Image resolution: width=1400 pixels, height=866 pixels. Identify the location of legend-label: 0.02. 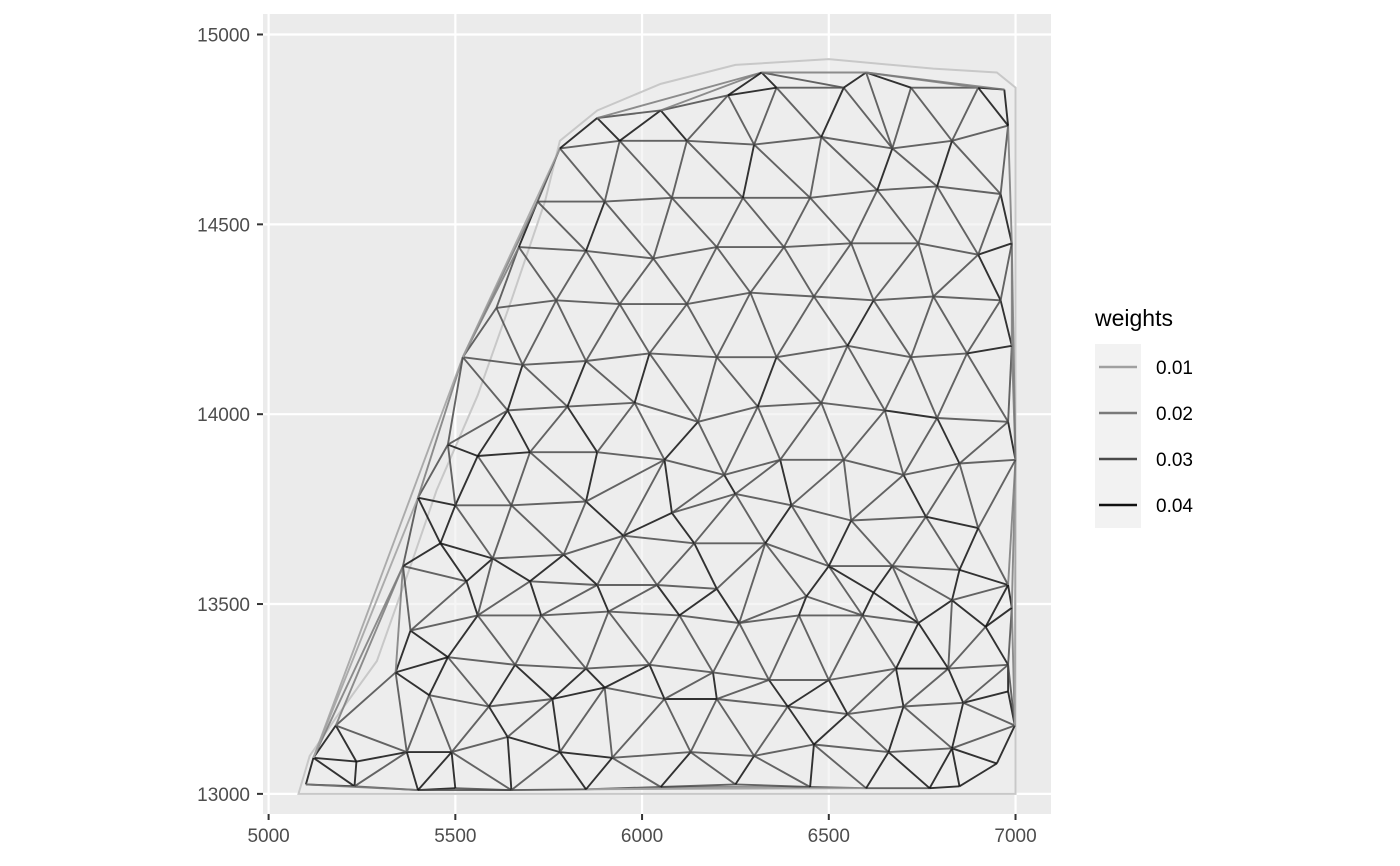
(1174, 414).